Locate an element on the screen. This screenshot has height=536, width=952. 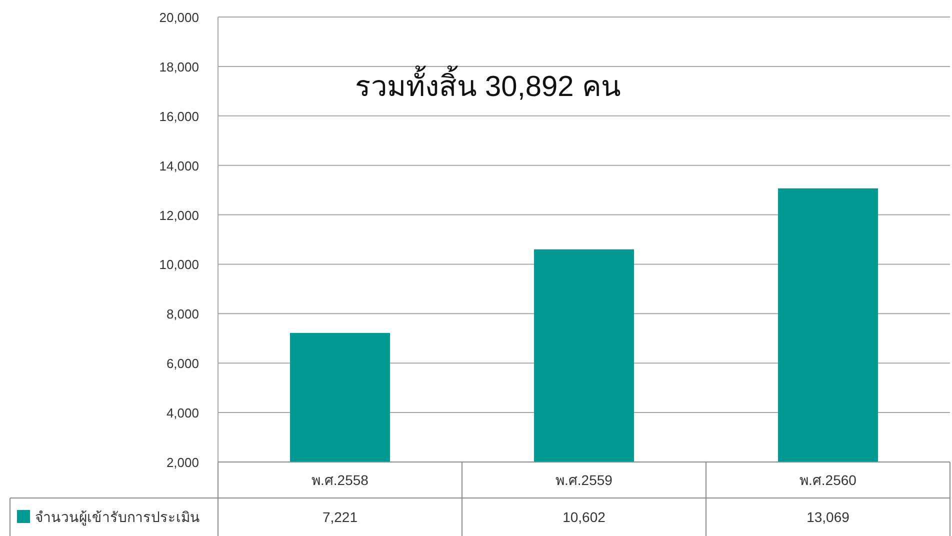
data-label: 10,602 is located at coordinates (584, 517).